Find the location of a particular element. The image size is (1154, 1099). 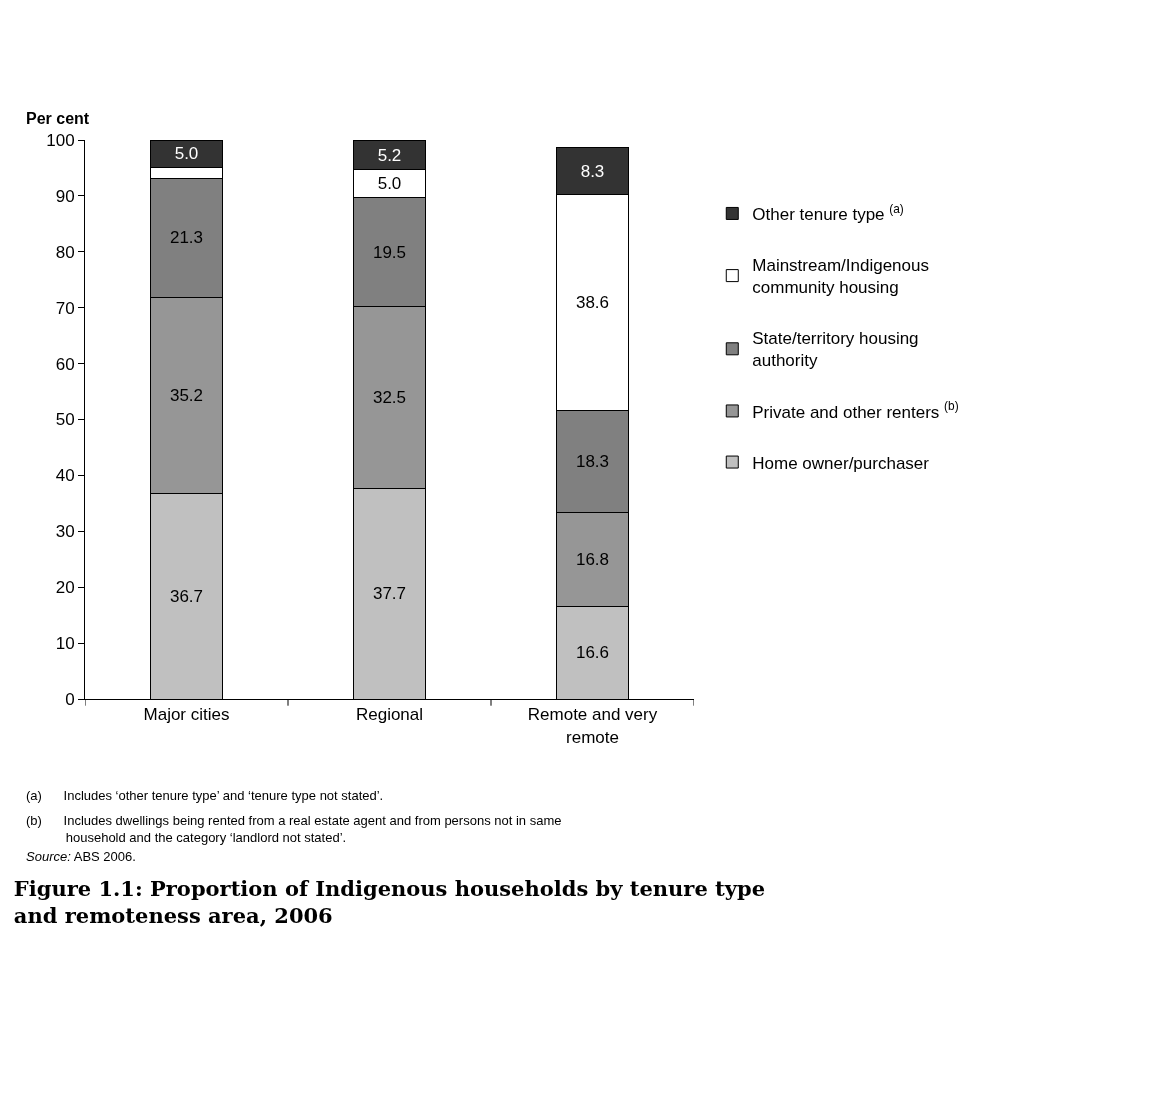

y-tick-label: 60 is located at coordinates (65, 364).